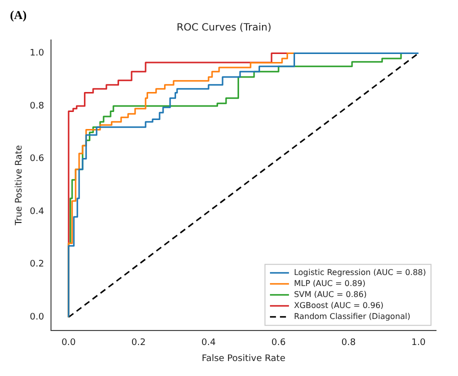 This screenshot has height=376, width=458. Describe the element at coordinates (68, 343) in the screenshot. I see `x-tick-label: 0.0` at that location.